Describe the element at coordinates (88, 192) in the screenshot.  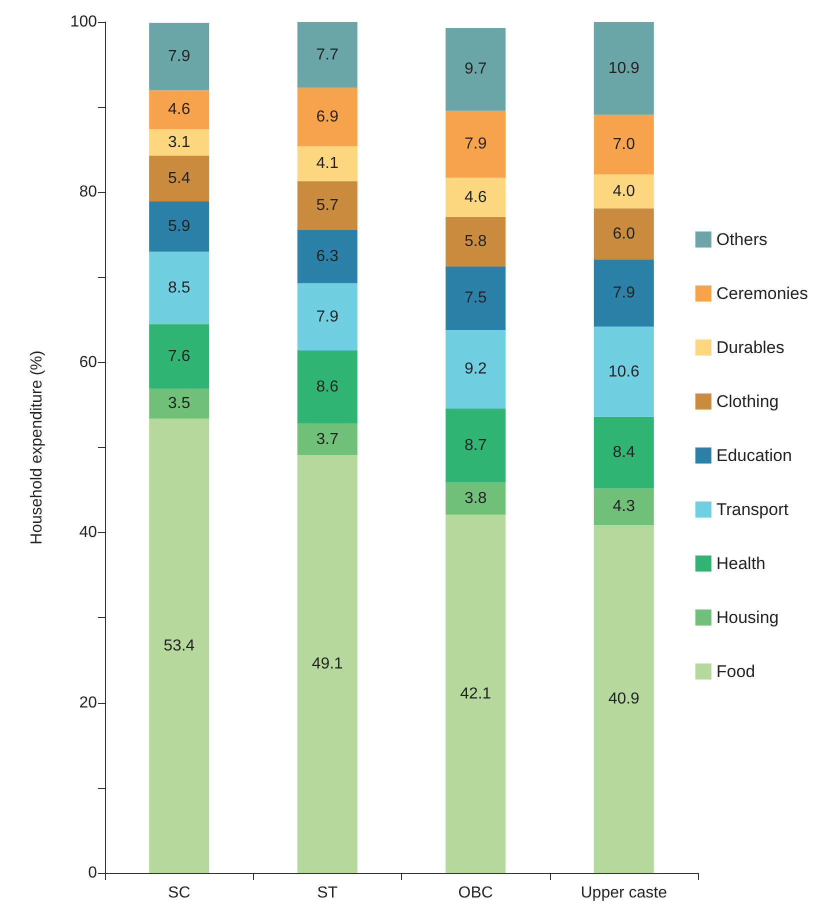
I see `y-tick-label: 80` at that location.